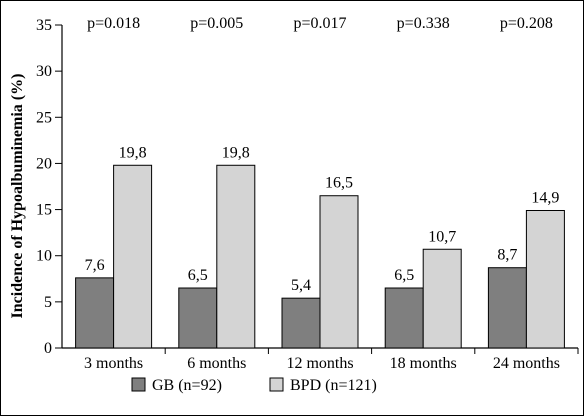 The height and width of the screenshot is (416, 584). What do you see at coordinates (254, 385) in the screenshot?
I see `legend: GB (n=92) BPD (n=121)` at bounding box center [254, 385].